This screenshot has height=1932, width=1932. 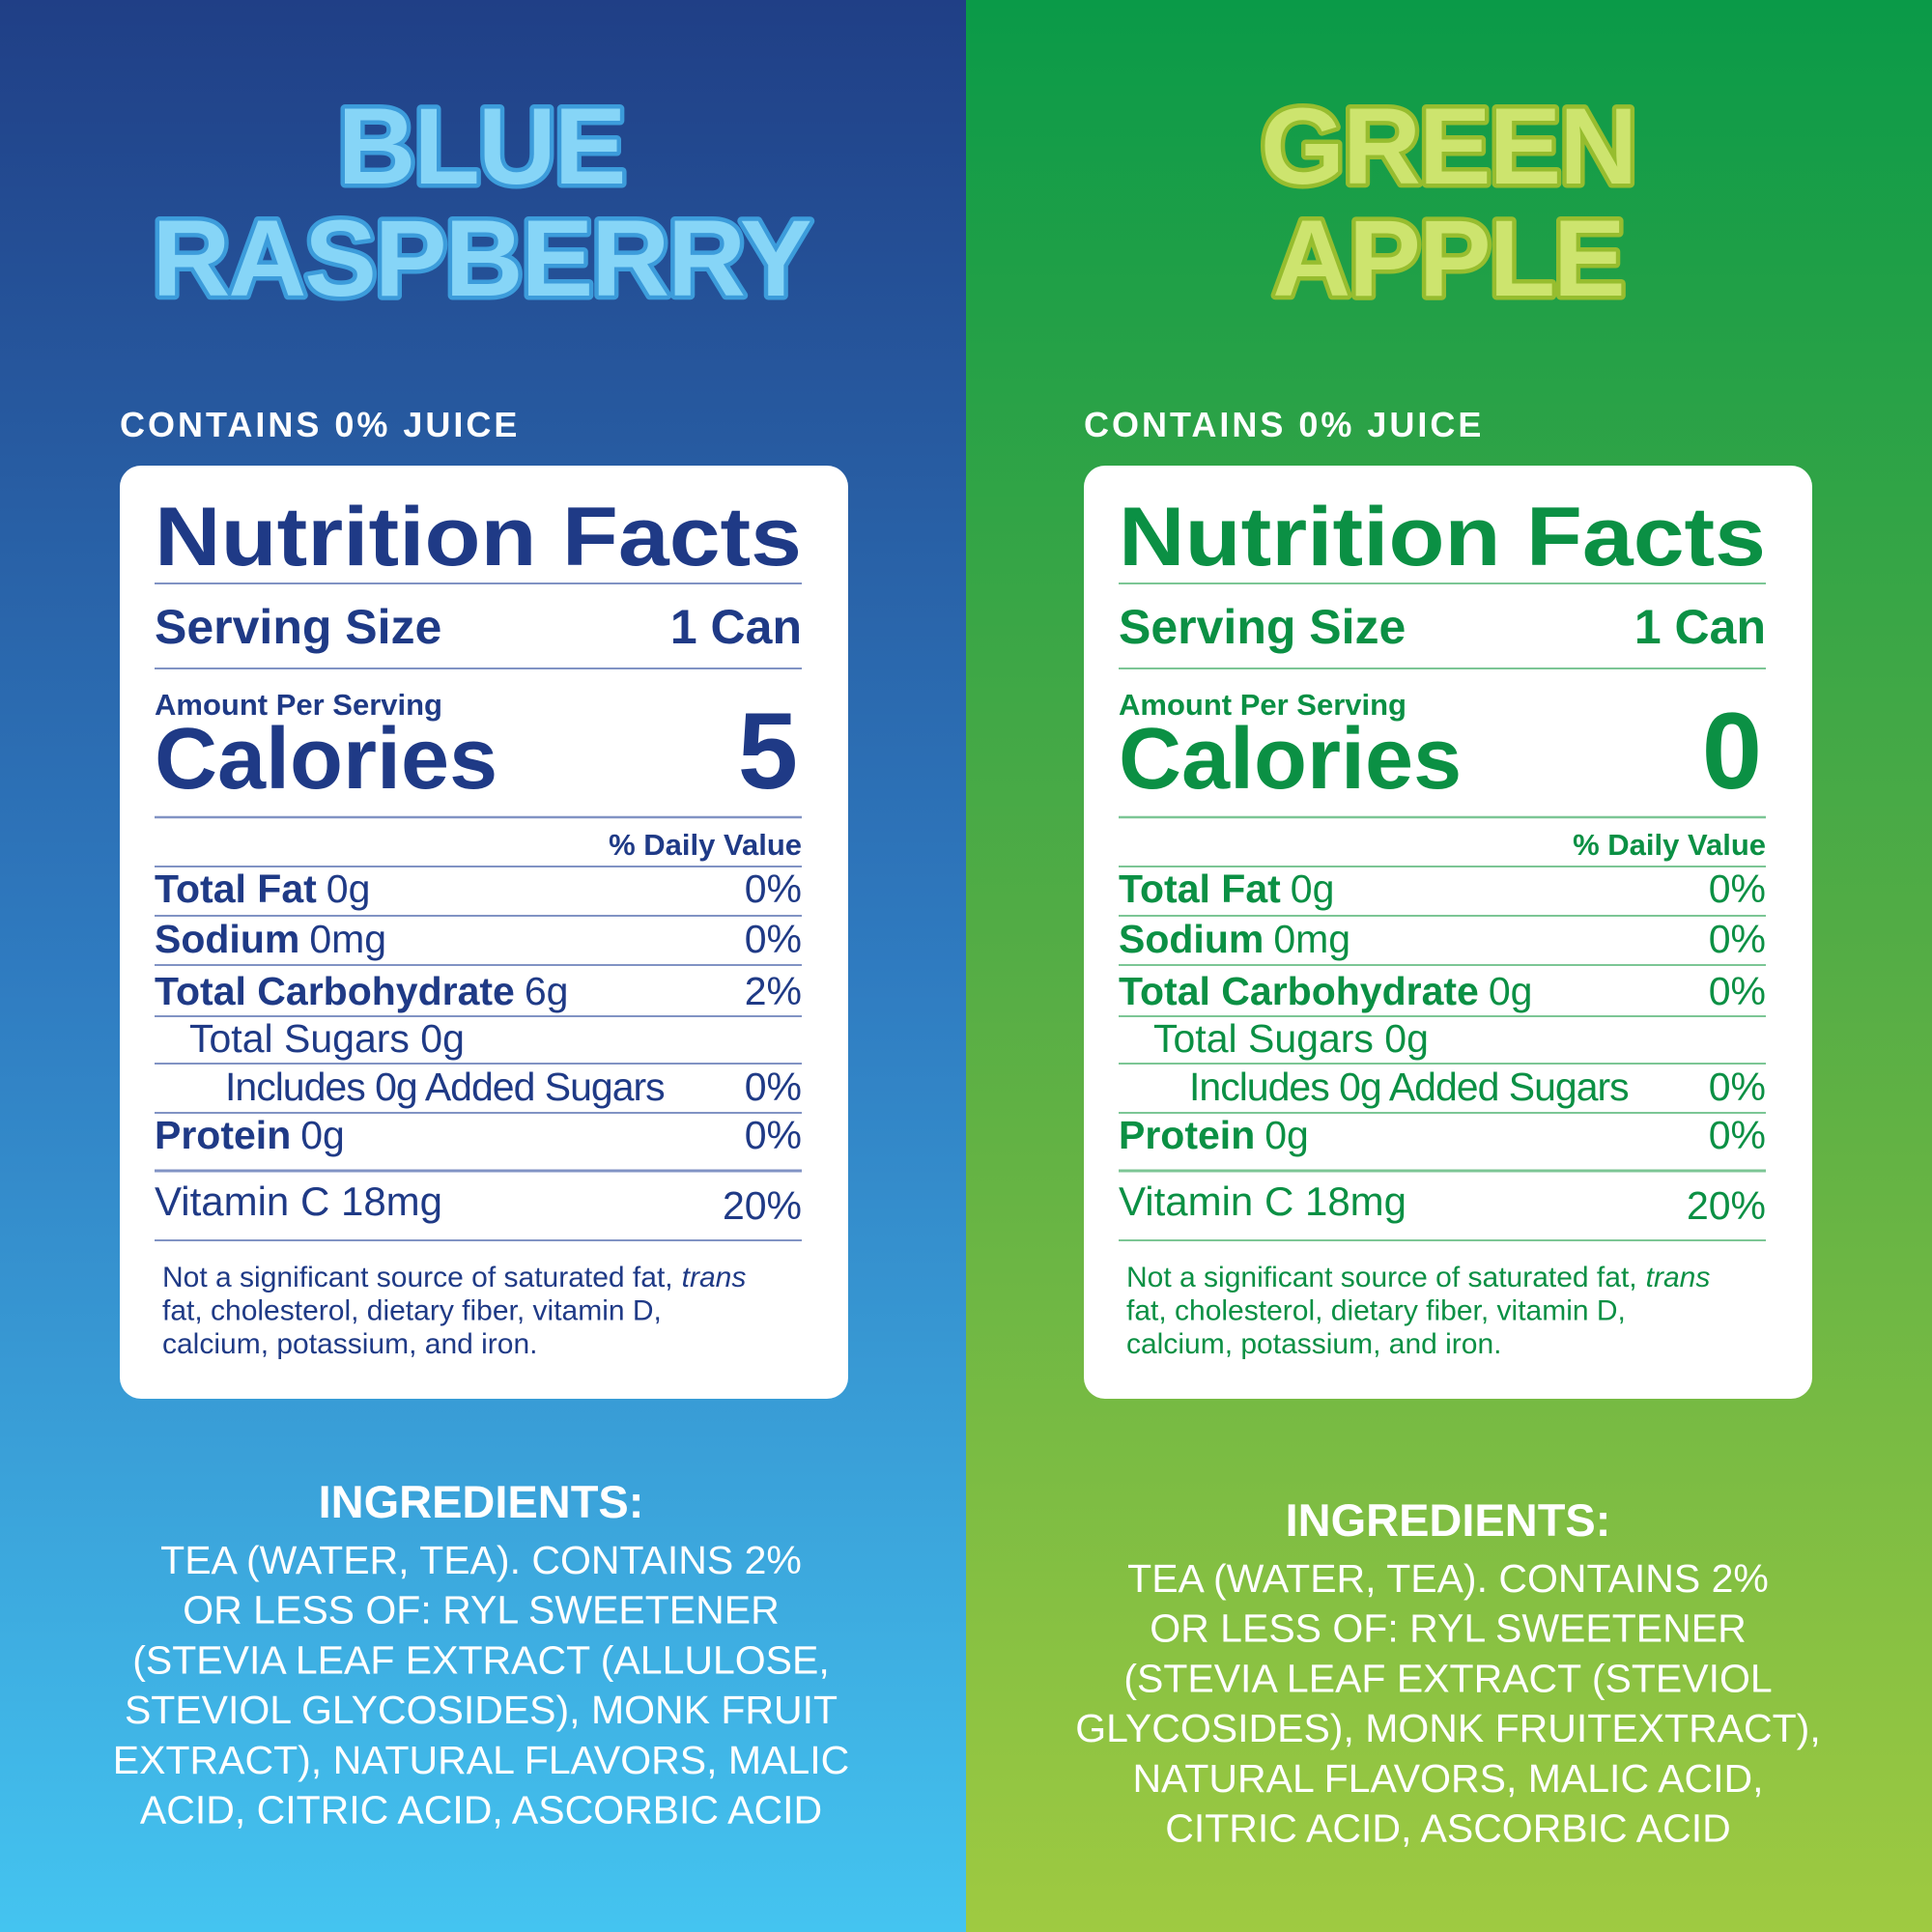 What do you see at coordinates (1447, 1778) in the screenshot?
I see `ingredients-line: NATURAL FLAVORS, MALIC ACID,` at bounding box center [1447, 1778].